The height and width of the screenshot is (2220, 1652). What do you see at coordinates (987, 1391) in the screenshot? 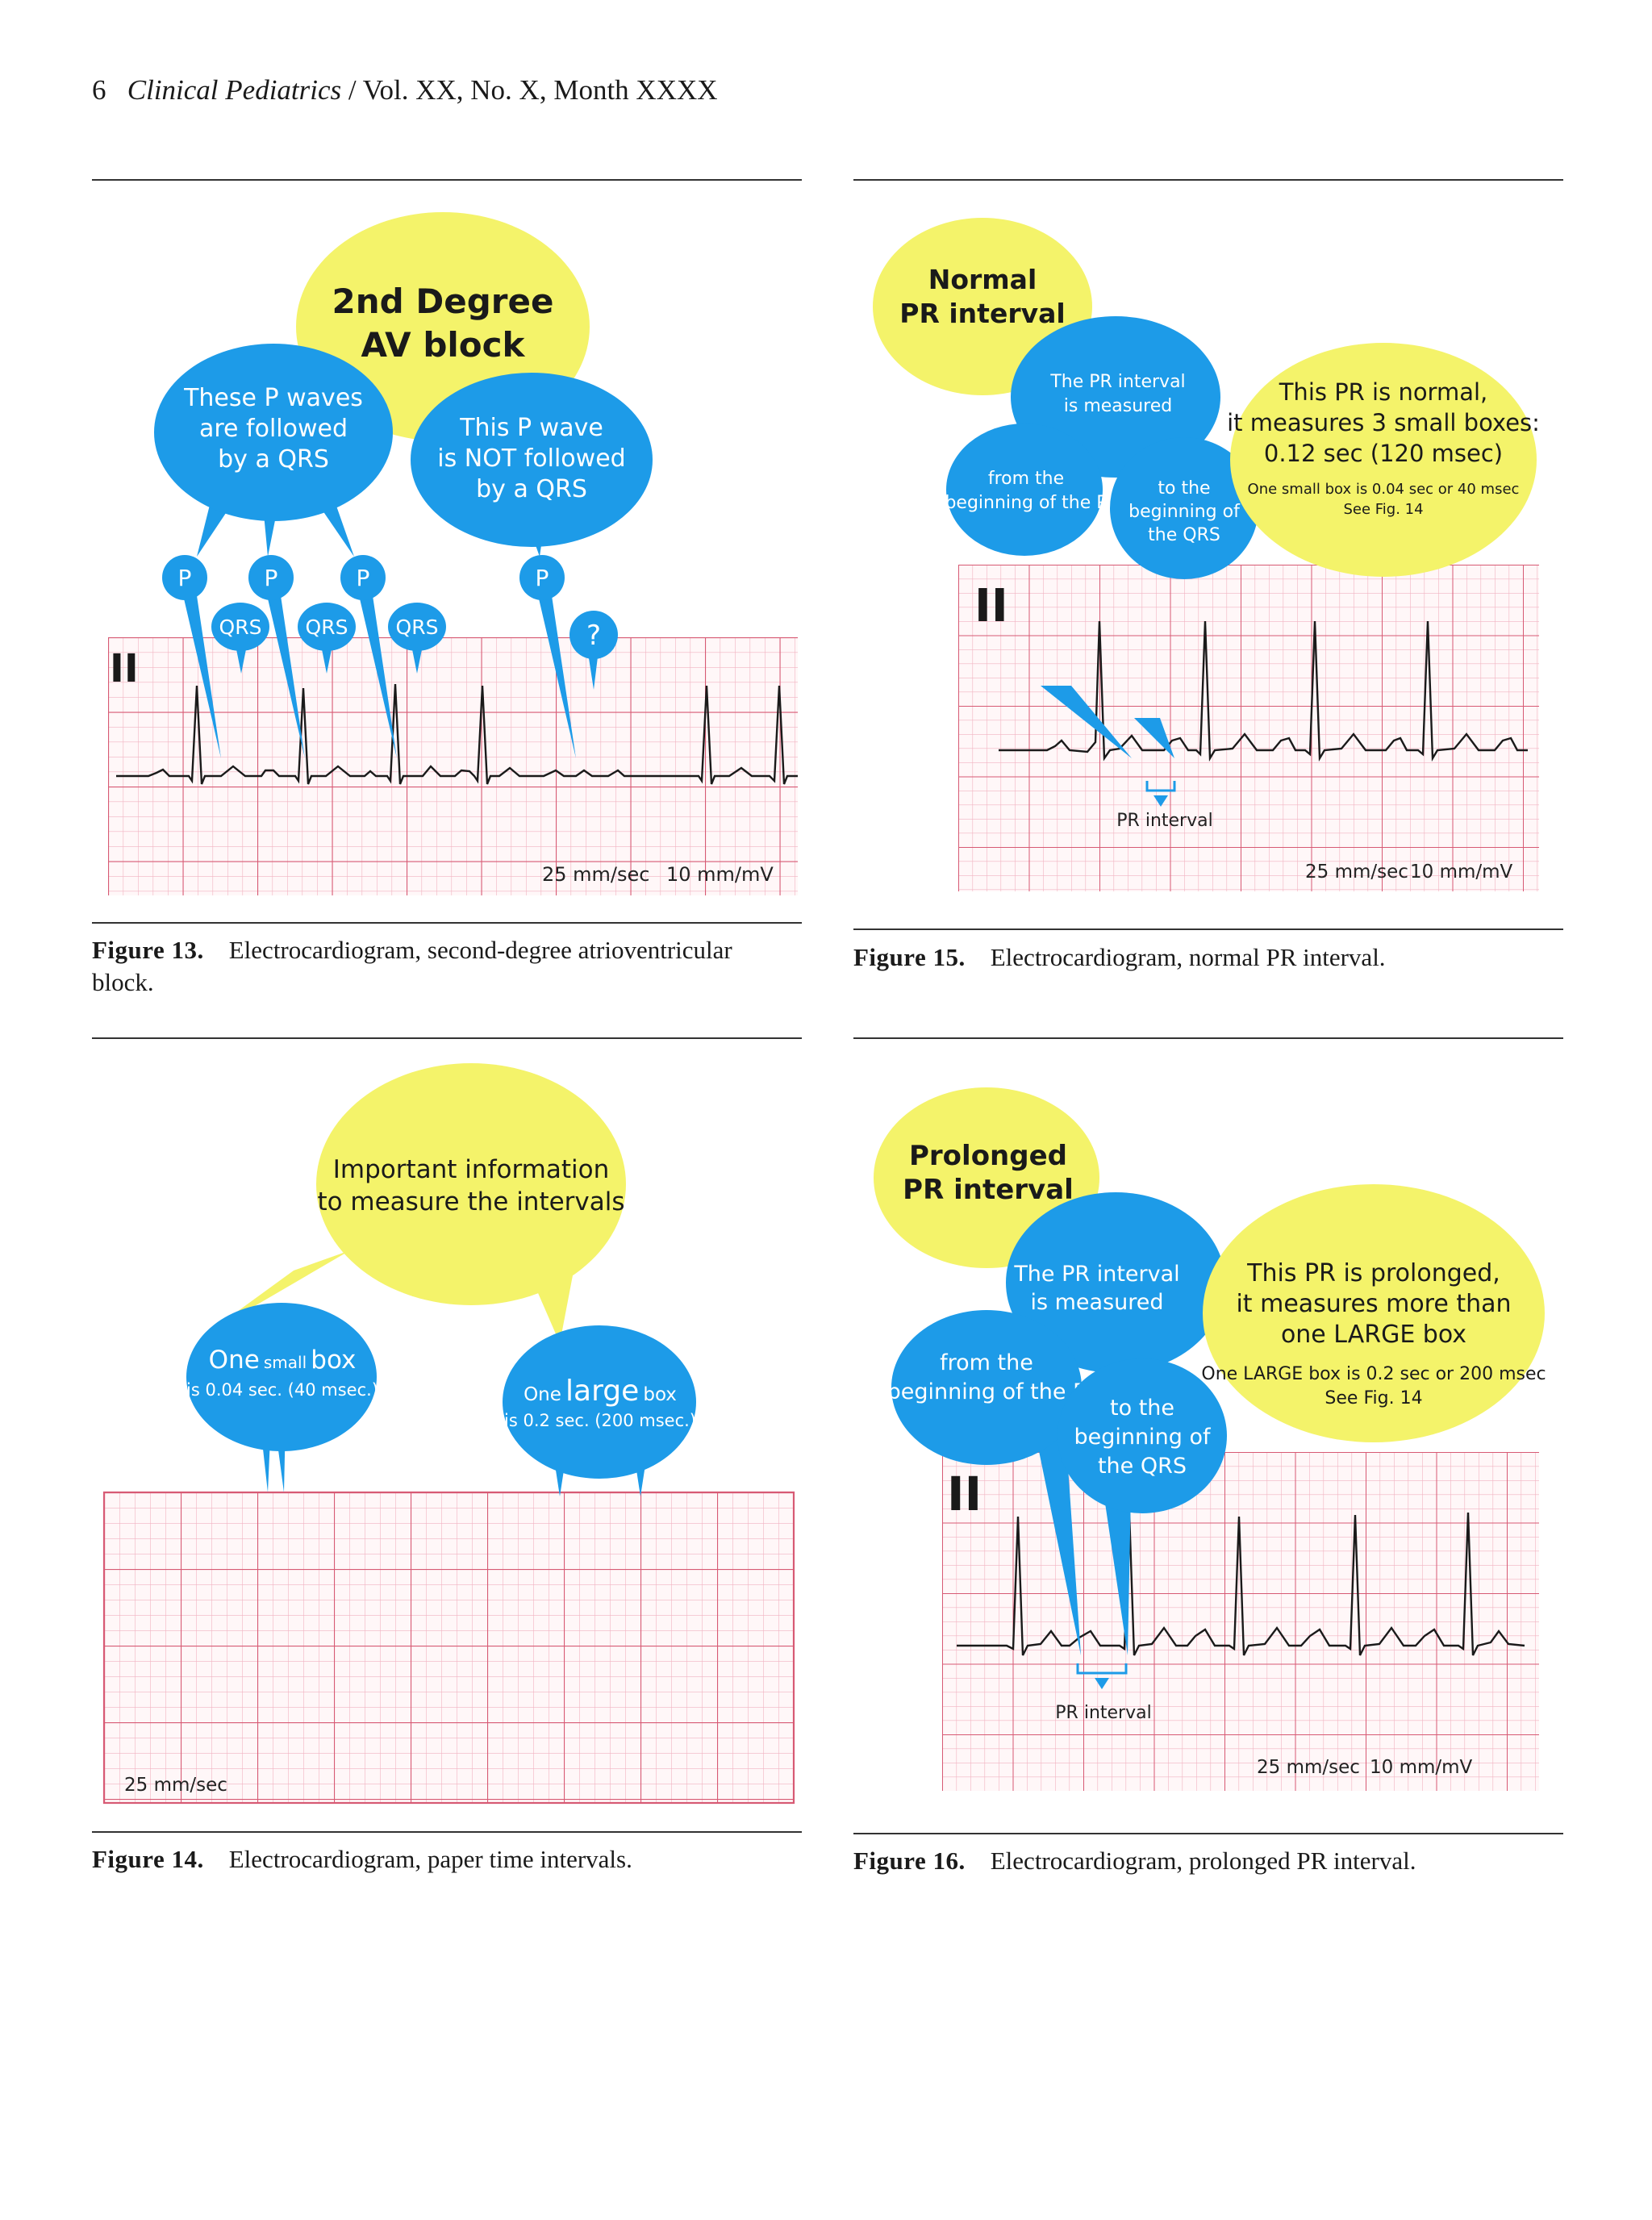
I see `from-line2: beginning of the P` at bounding box center [987, 1391].